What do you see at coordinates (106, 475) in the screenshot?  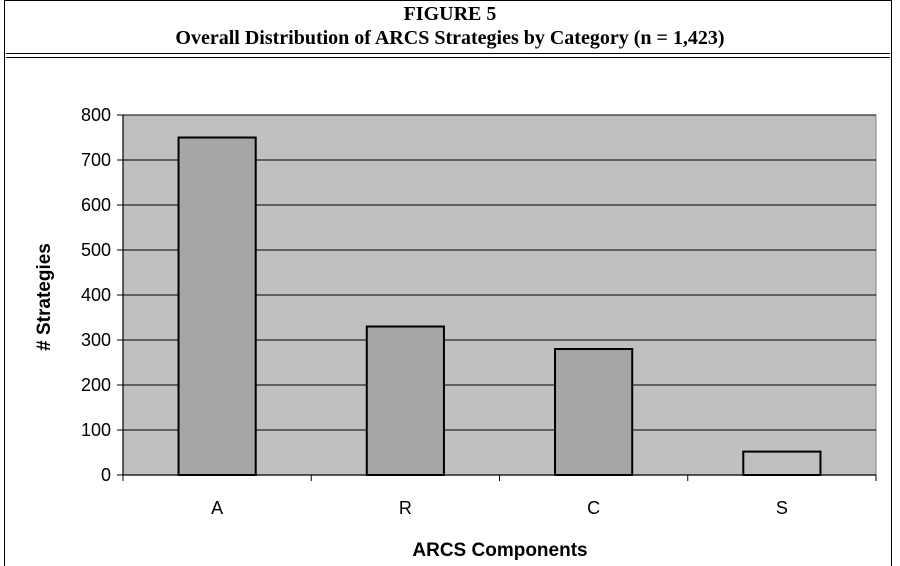 I see `y-tick-label: 0` at bounding box center [106, 475].